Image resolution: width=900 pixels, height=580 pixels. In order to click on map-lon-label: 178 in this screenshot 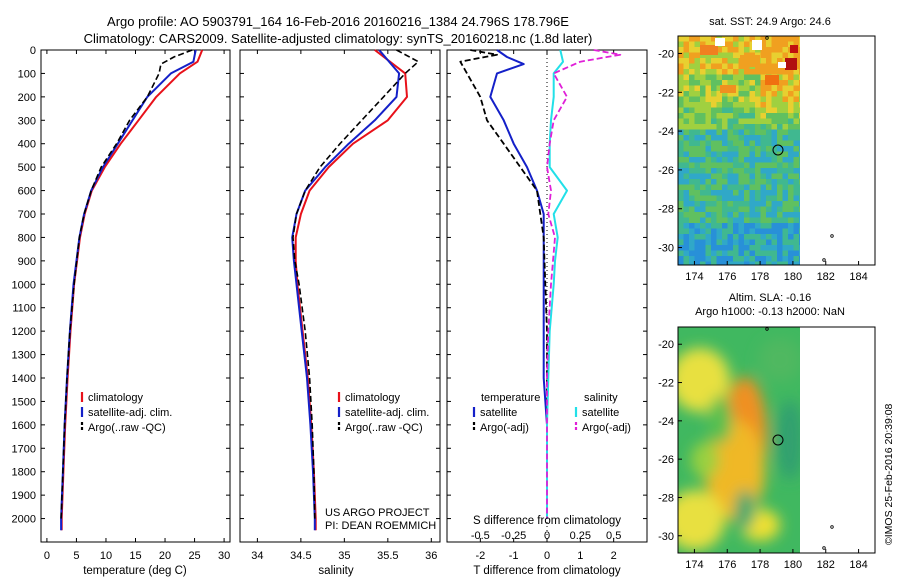, I will do `click(760, 277)`.